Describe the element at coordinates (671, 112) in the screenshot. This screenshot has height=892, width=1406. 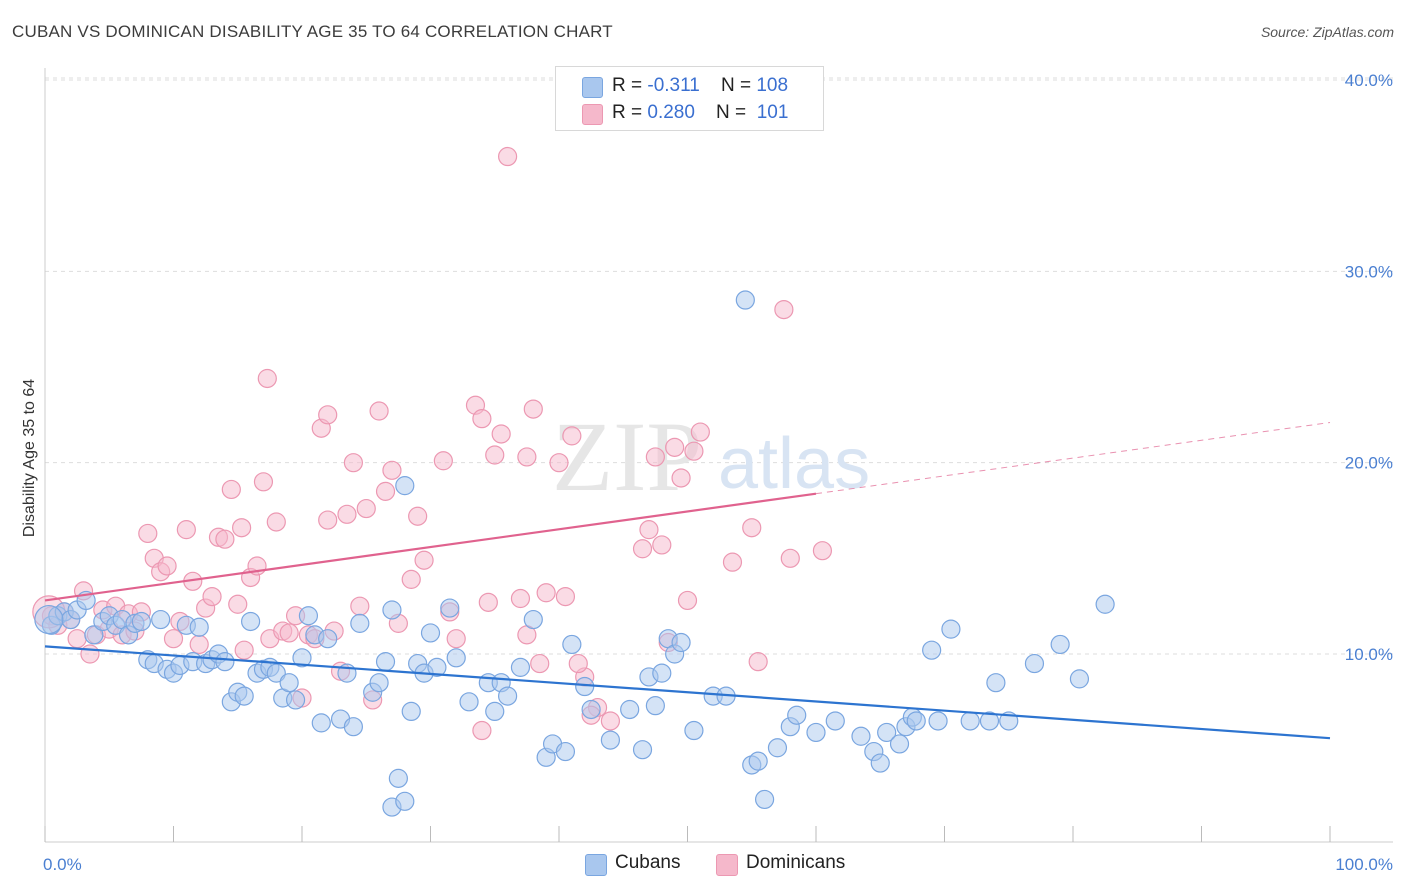
I see `dominicans-r-value: 0.280` at that location.